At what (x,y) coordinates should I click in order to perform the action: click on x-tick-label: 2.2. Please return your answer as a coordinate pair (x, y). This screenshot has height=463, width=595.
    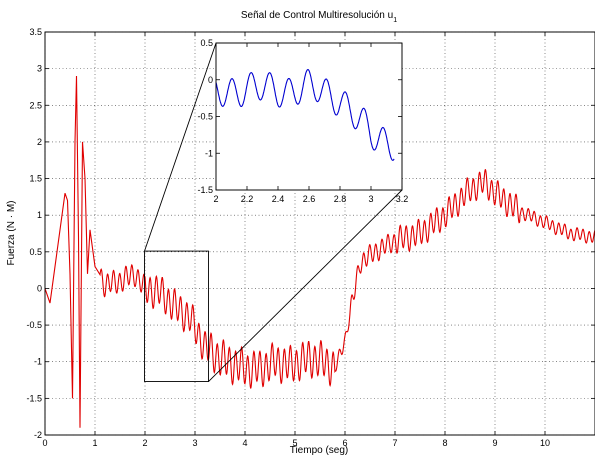
    Looking at the image, I should click on (247, 199).